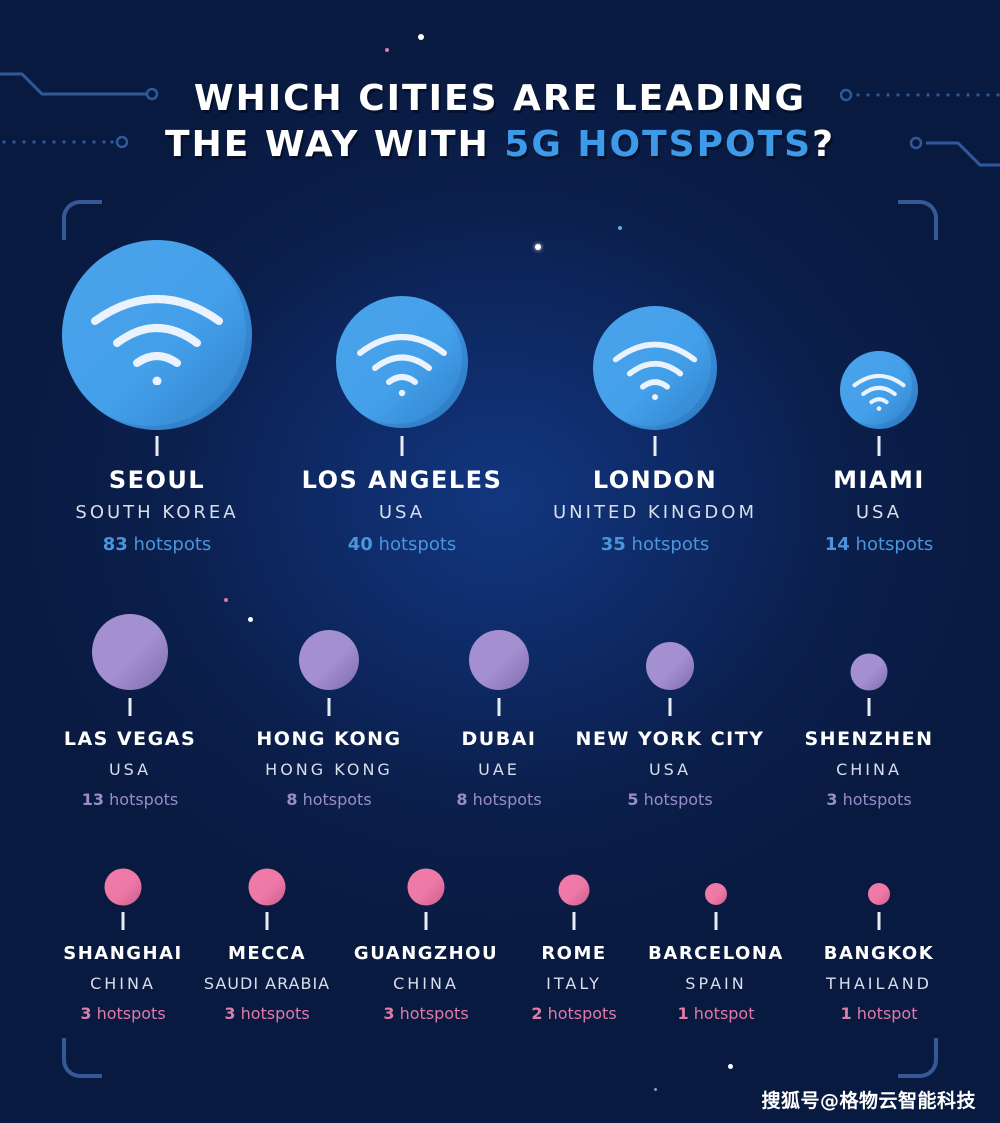  I want to click on panel-corner-top-left, so click(82, 220).